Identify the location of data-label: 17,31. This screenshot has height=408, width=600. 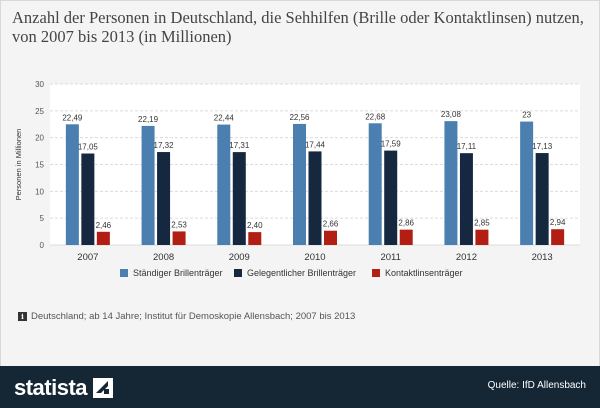
(239, 145).